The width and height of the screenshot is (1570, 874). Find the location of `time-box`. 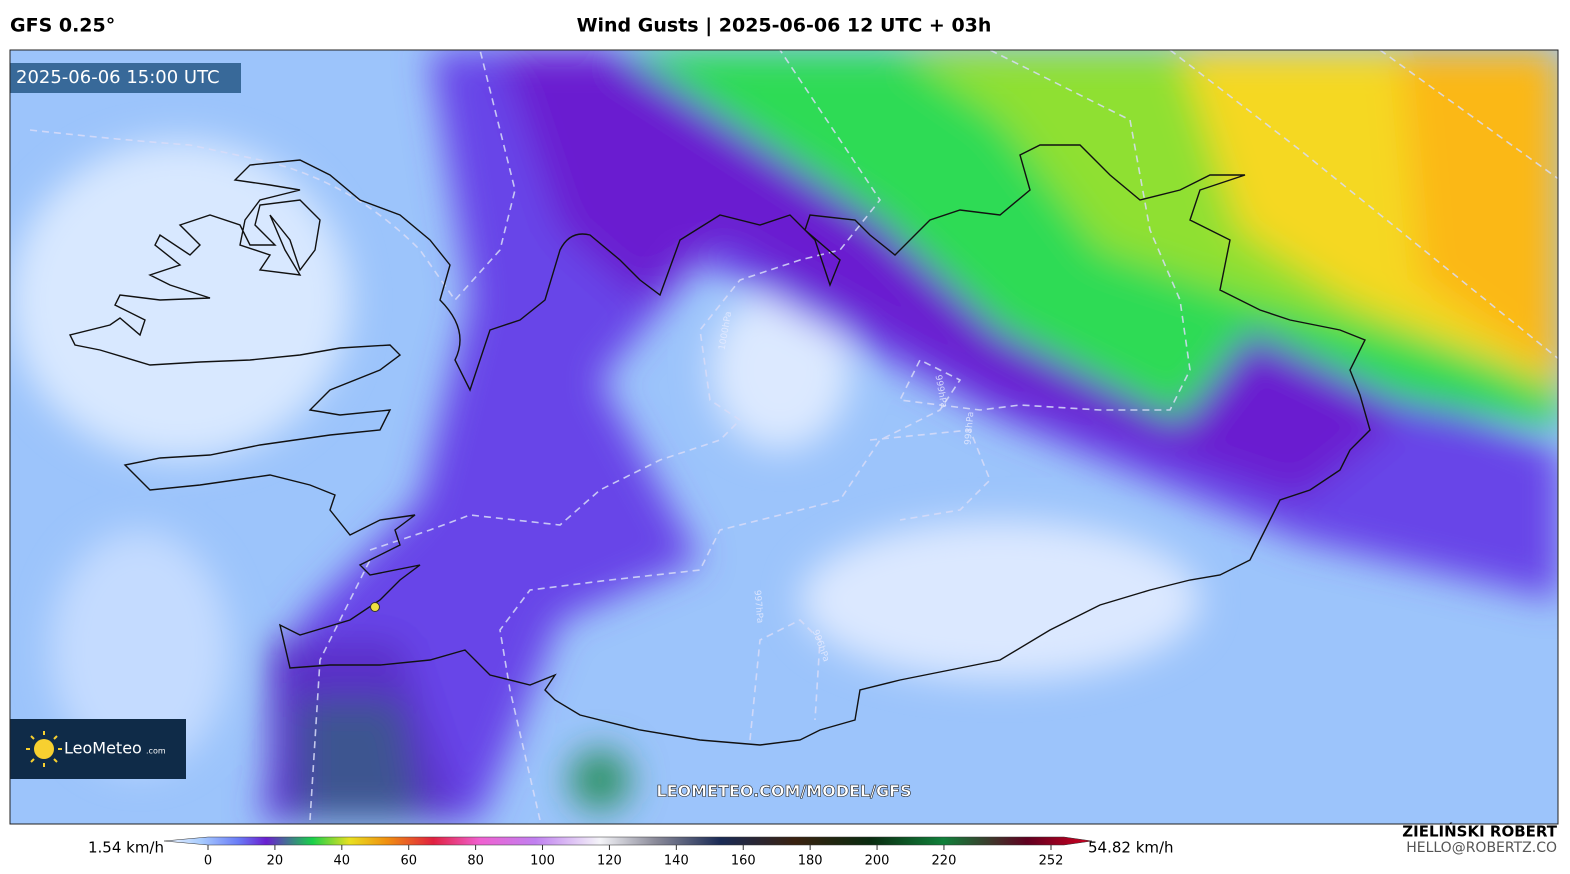

time-box is located at coordinates (125, 78).